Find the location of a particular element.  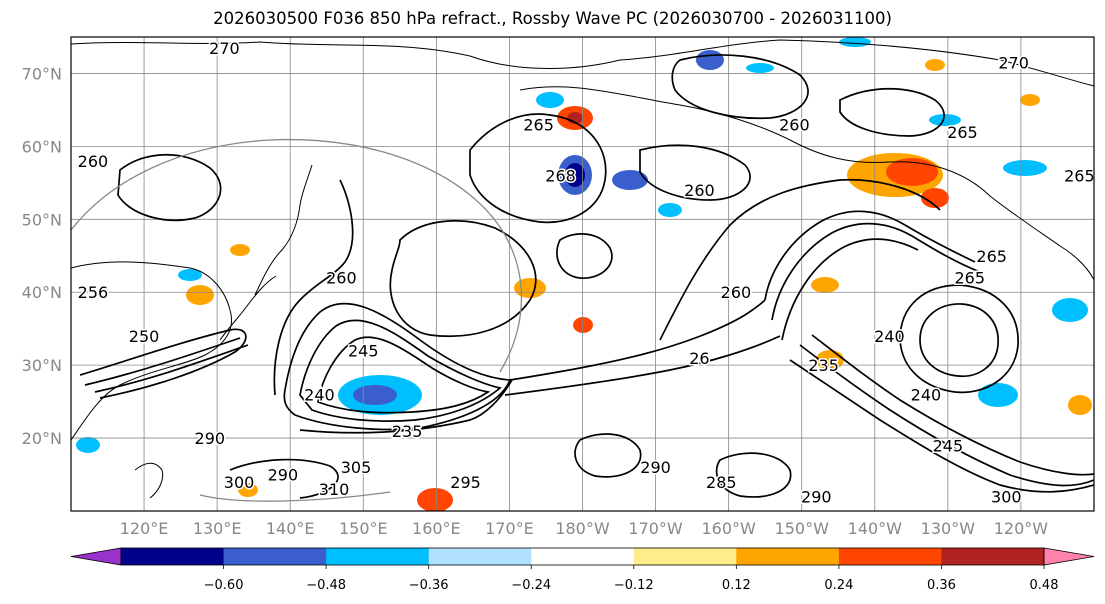

lon-label: 120°E is located at coordinates (144, 528).